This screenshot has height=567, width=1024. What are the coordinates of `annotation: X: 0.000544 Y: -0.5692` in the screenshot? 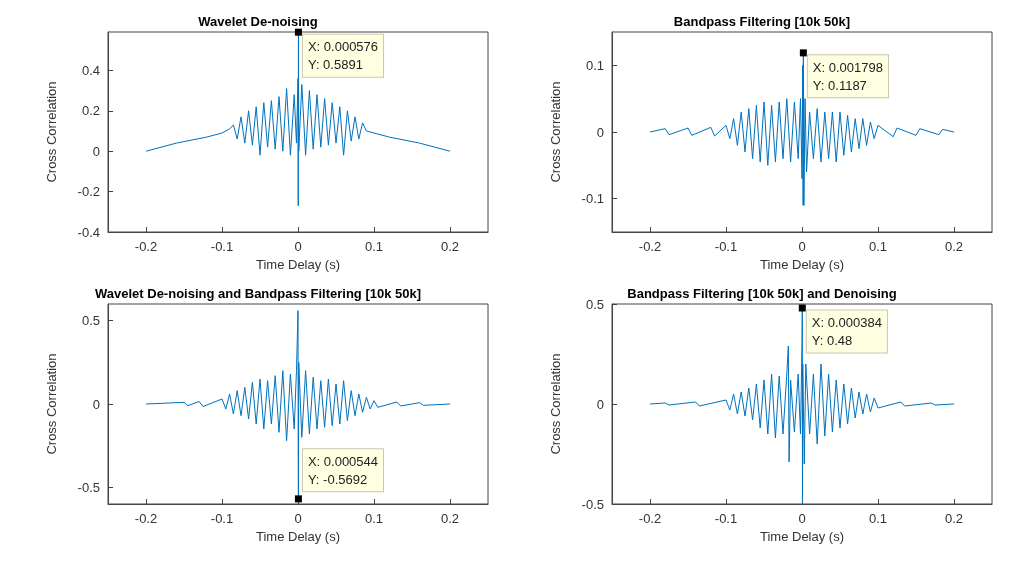 It's located at (343, 470).